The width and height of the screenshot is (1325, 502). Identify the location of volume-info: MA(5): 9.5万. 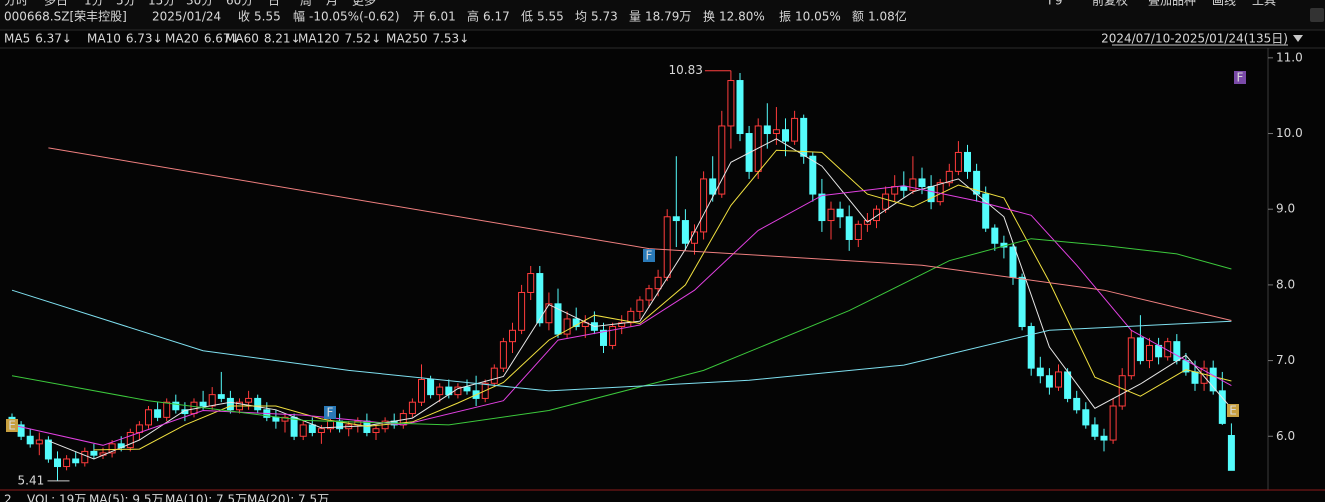
(126, 497).